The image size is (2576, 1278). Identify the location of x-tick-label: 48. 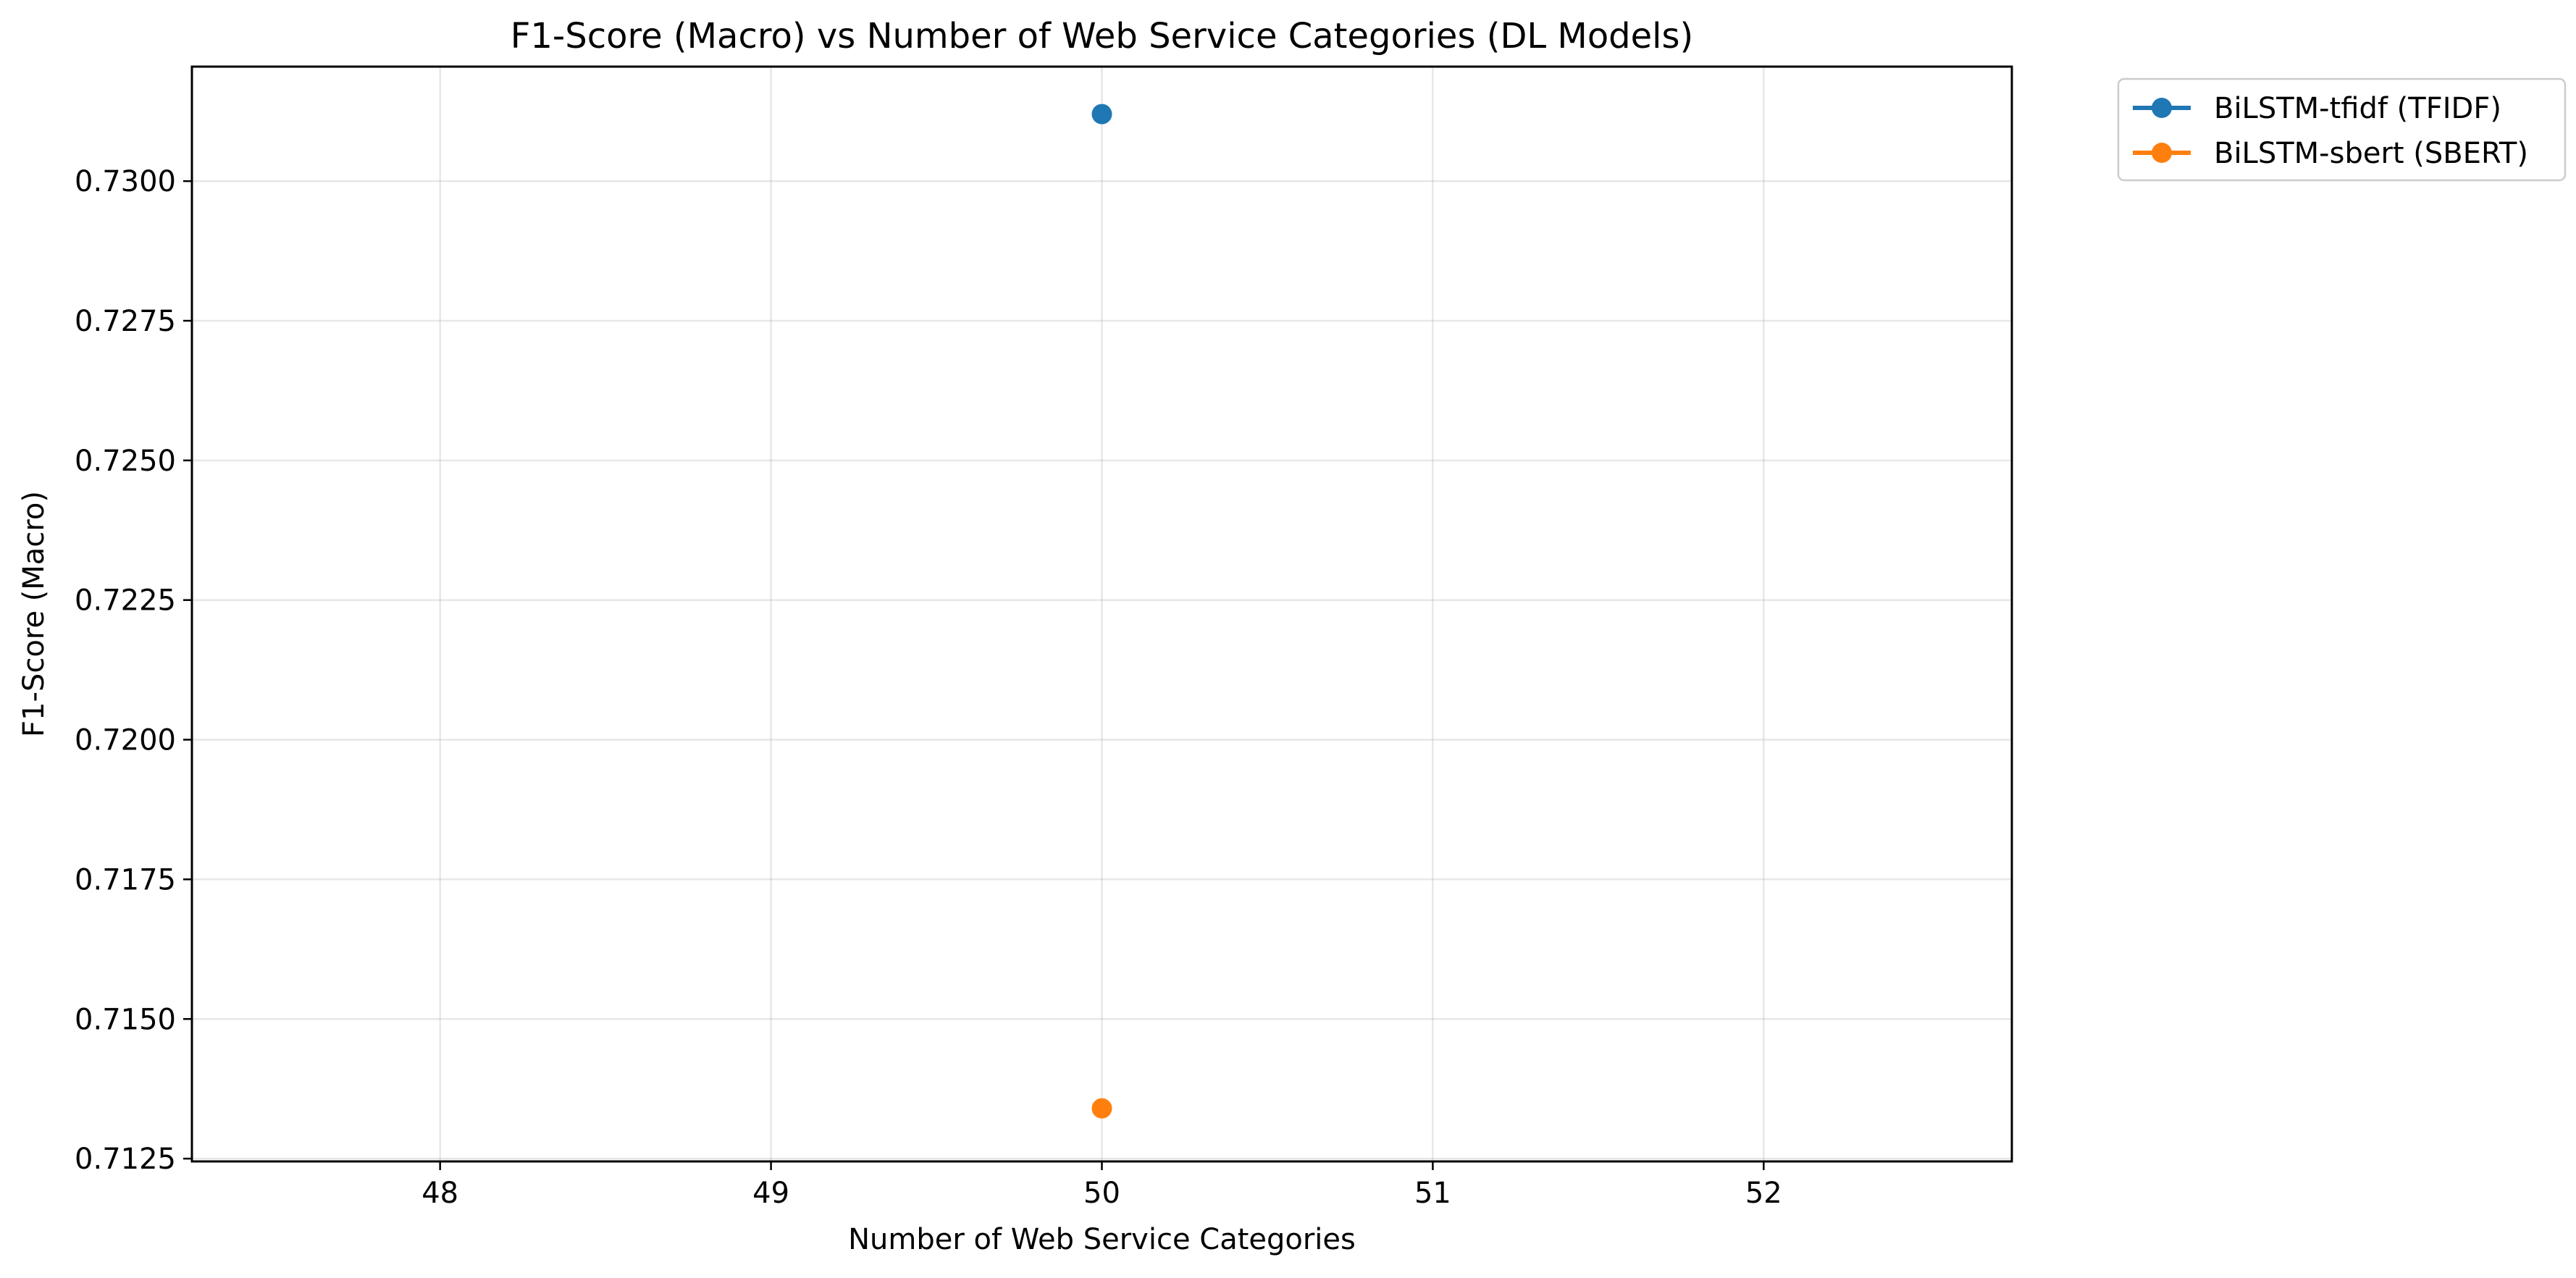
(439, 1193).